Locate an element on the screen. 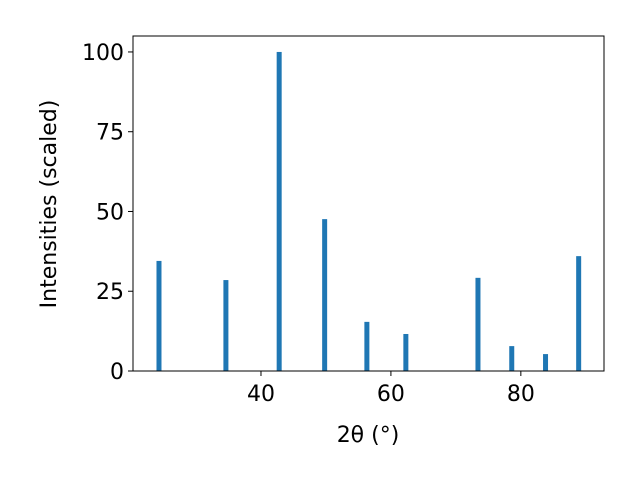 This screenshot has height=480, width=640. y-tick-label: 75 is located at coordinates (110, 133).